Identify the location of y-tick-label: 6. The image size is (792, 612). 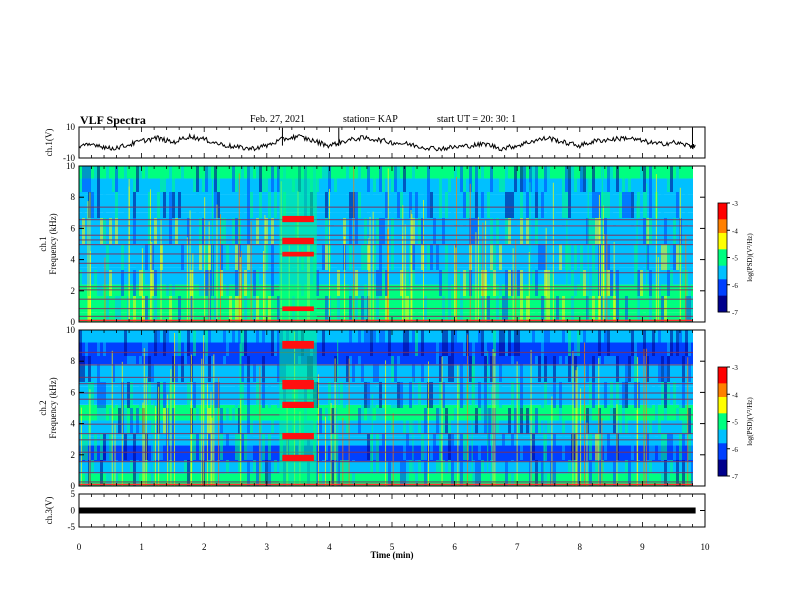
(73, 228).